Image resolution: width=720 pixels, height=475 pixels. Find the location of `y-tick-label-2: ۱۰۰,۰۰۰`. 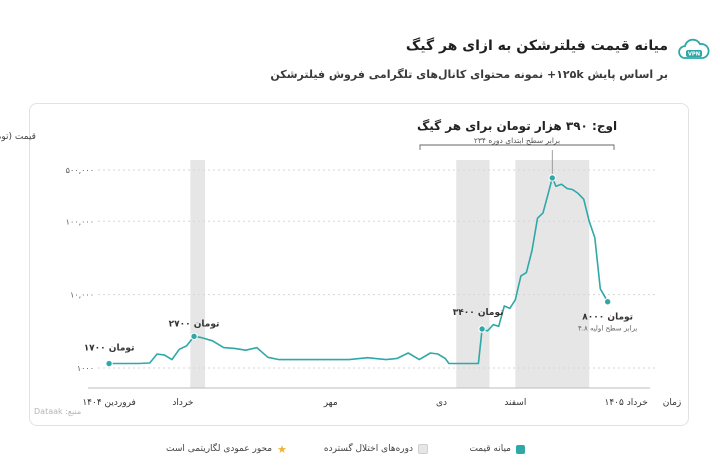

y-tick-label-2: ۱۰۰,۰۰۰ is located at coordinates (80, 221).